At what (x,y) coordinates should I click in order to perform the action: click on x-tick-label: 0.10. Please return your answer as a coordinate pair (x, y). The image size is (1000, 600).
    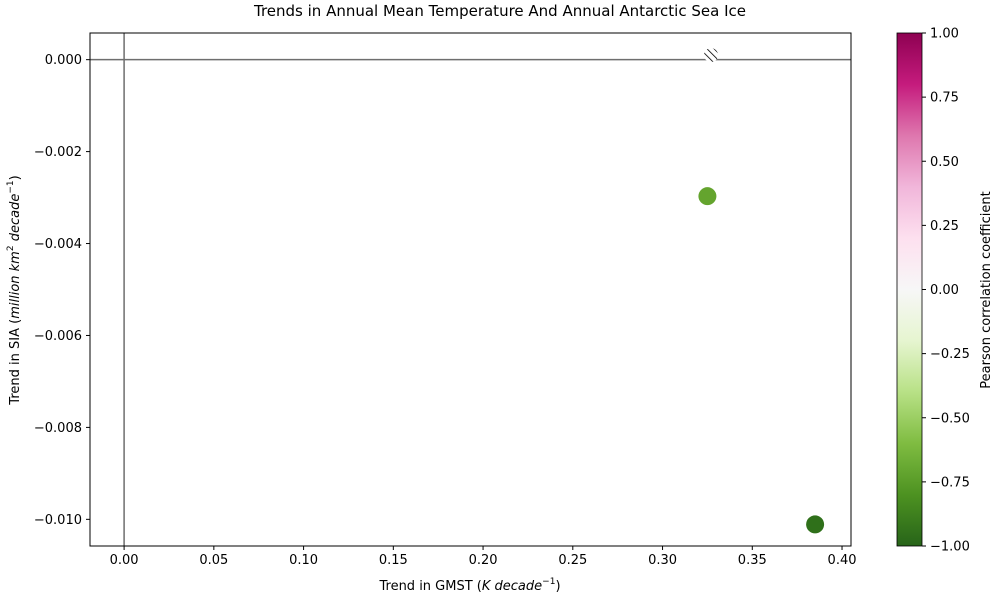
    Looking at the image, I should click on (303, 560).